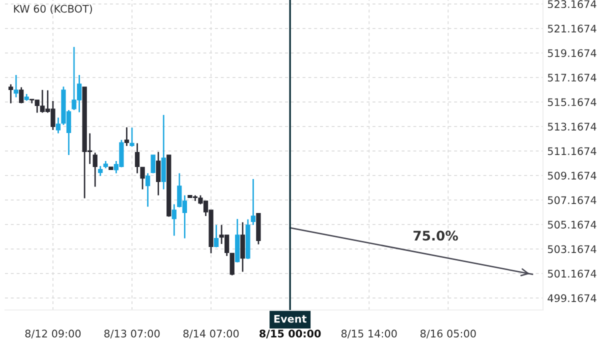 The width and height of the screenshot is (600, 340). Describe the element at coordinates (211, 334) in the screenshot. I see `x-tick-label: 8/14 07:00` at that location.